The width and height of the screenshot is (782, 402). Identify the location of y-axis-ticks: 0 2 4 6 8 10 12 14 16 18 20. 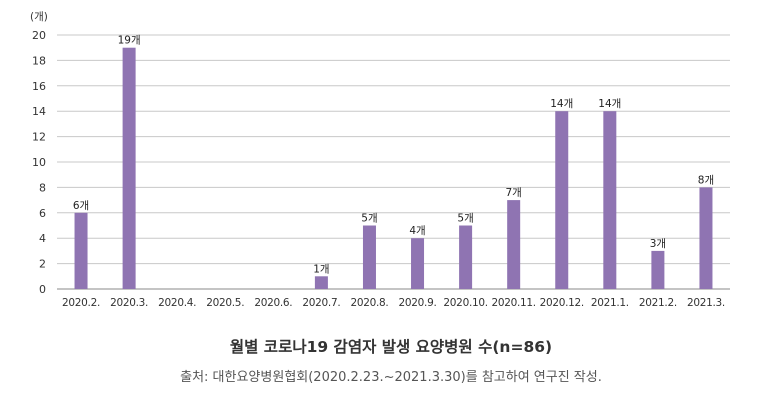
(39, 162).